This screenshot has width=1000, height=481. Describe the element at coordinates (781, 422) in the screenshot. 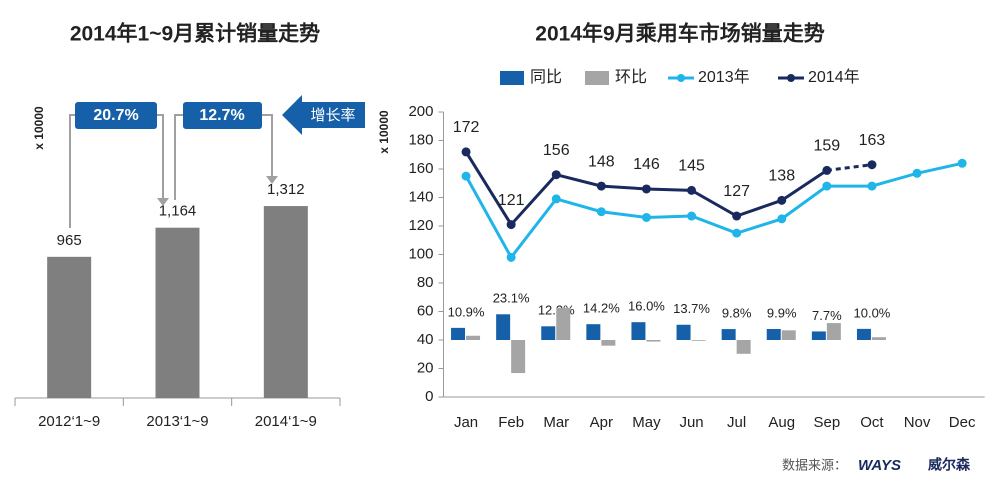

I see `x-tick-label: Aug` at that location.